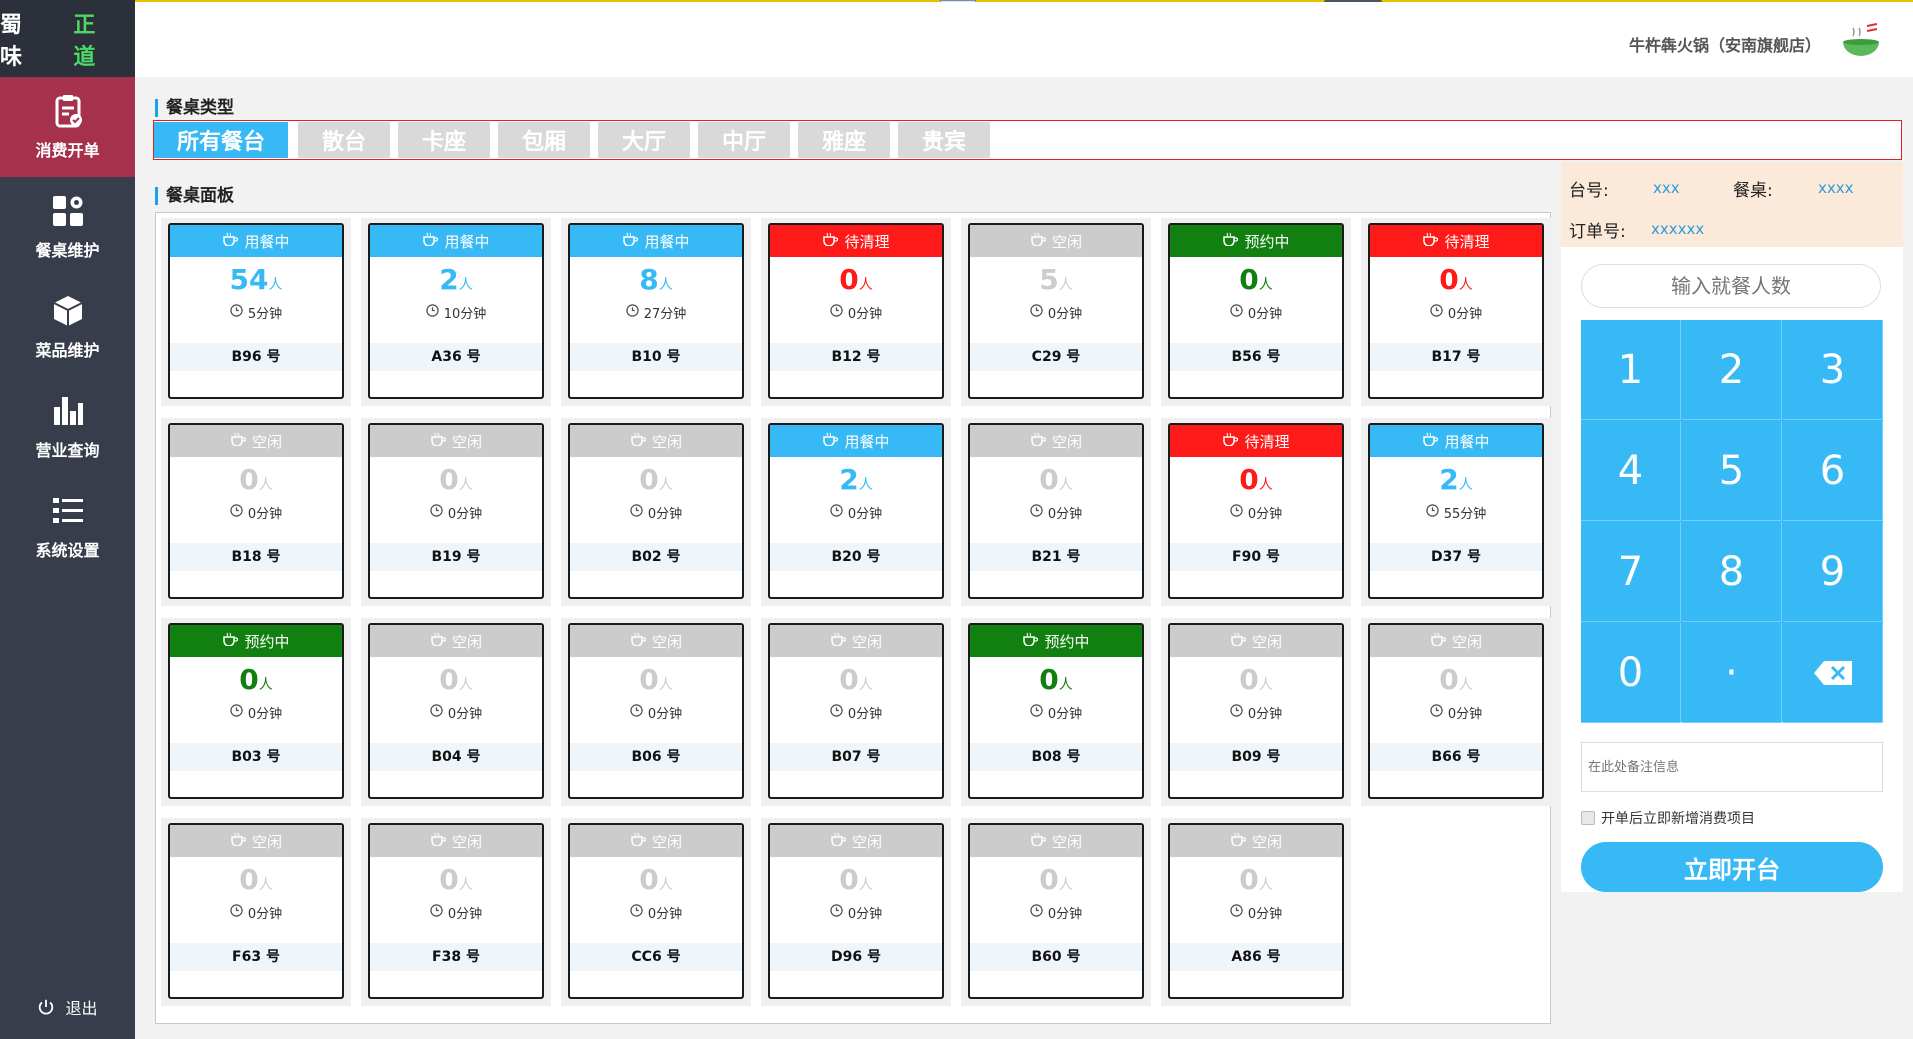 The width and height of the screenshot is (1913, 1039). I want to click on guest-count-input, so click(1731, 286).